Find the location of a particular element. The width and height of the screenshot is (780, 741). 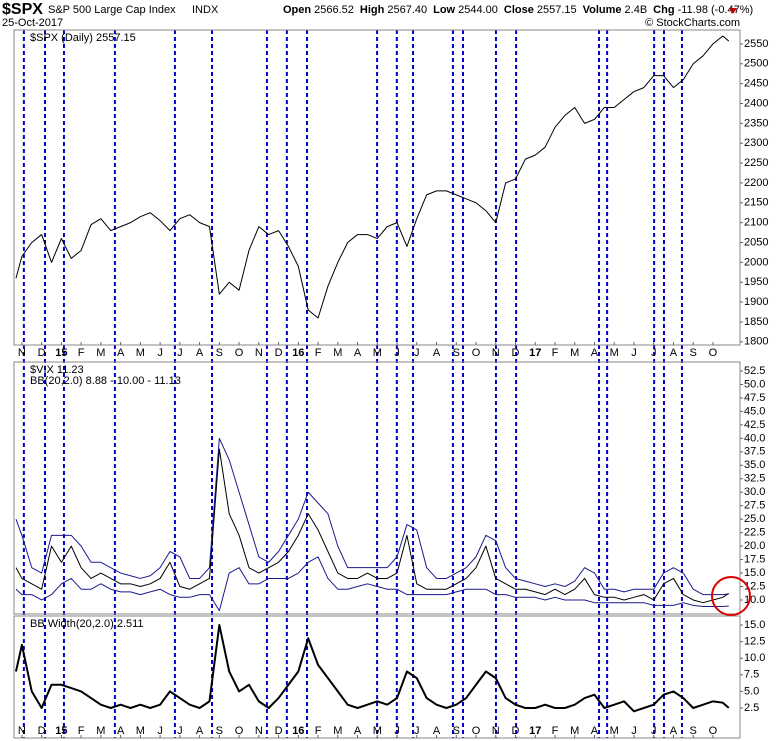

x-tick-label: 17 is located at coordinates (535, 731).